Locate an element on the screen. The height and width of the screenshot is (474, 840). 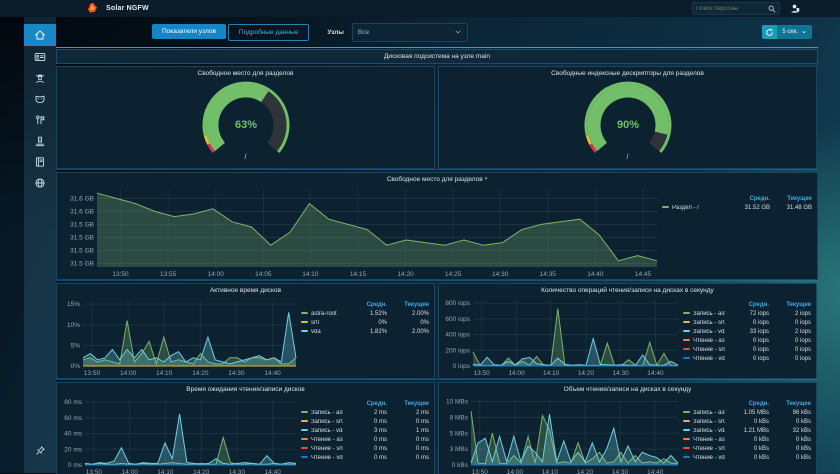
sidebar-item-web is located at coordinates (40, 182).